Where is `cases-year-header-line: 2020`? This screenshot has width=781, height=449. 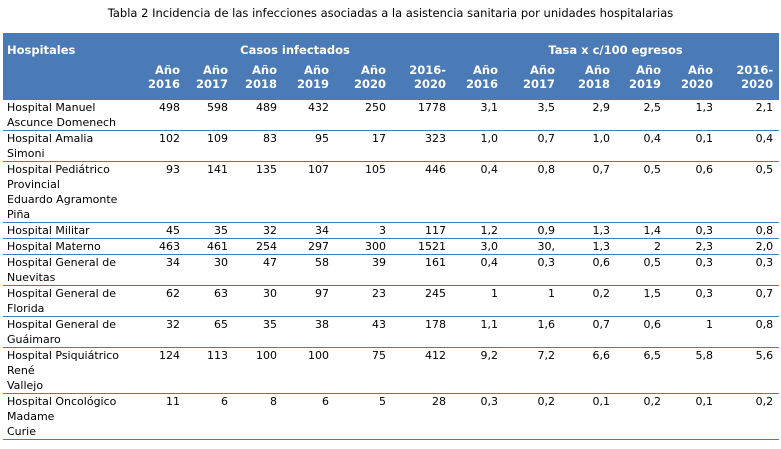
cases-year-header-line: 2020 is located at coordinates (430, 84).